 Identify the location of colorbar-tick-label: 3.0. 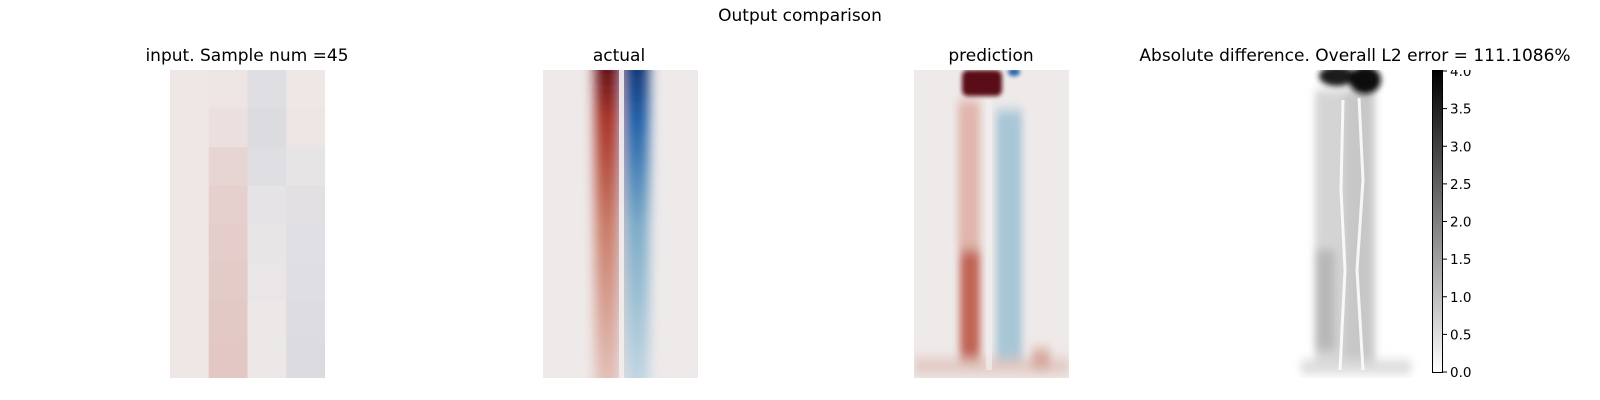
(1460, 147).